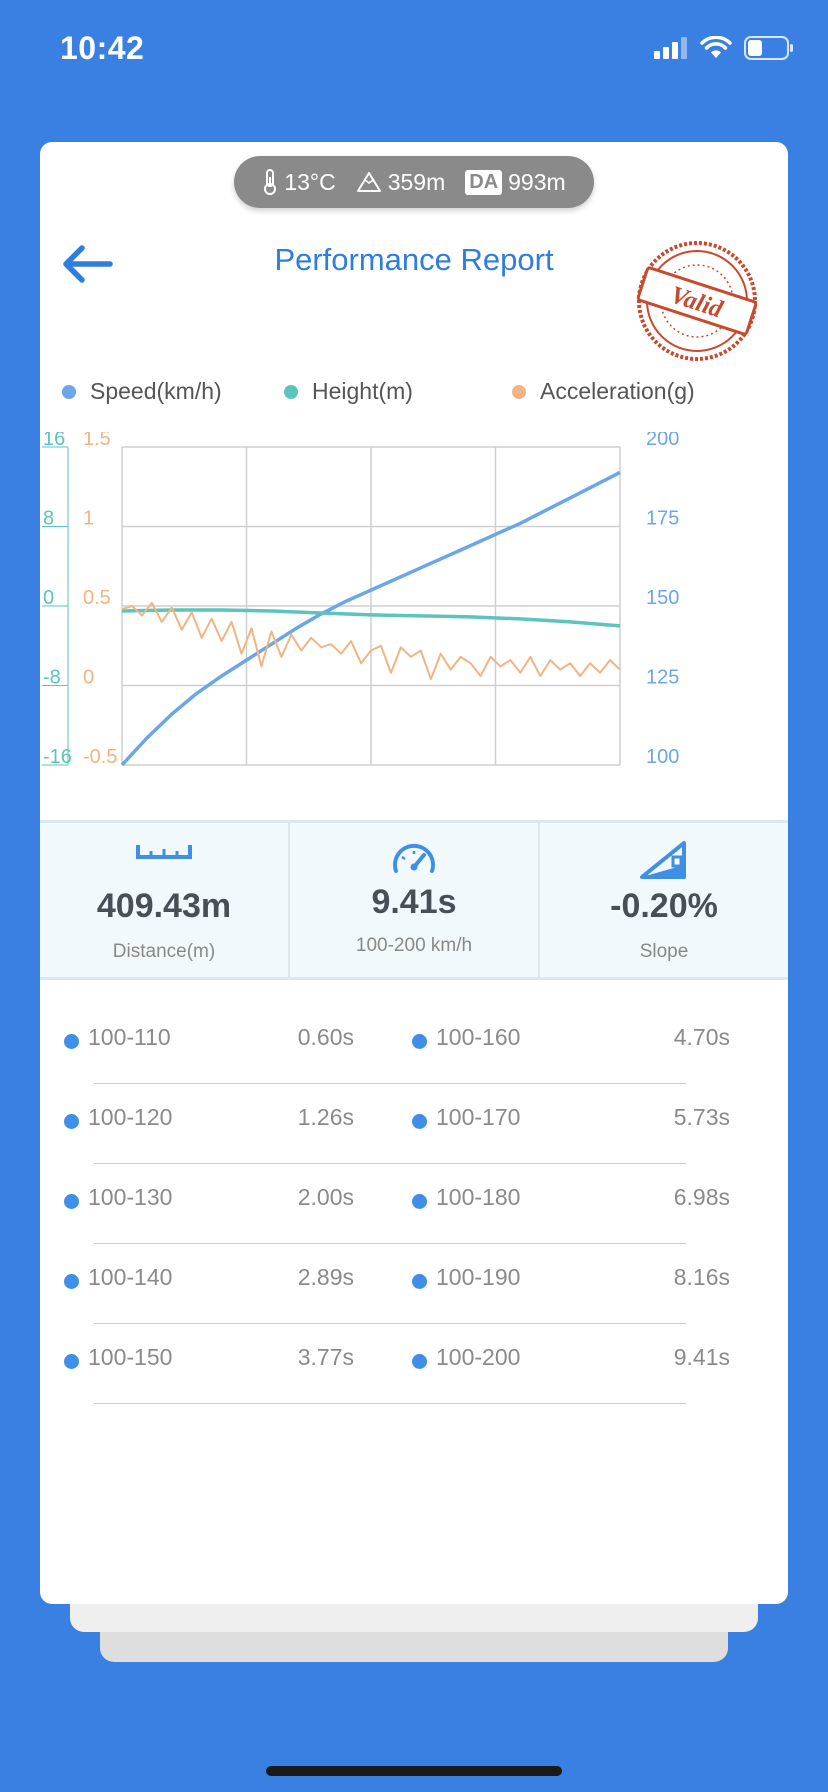 This screenshot has height=1792, width=828. Describe the element at coordinates (362, 391) in the screenshot. I see `legend-height-label: Height(m)` at that location.